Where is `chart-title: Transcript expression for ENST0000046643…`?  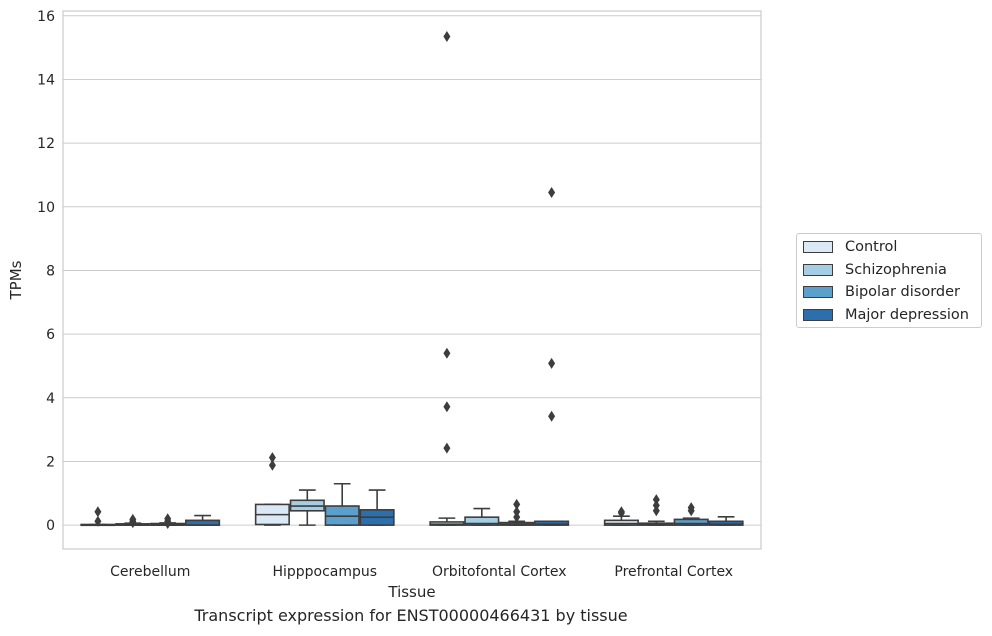
chart-title: Transcript expression for ENST0000046643… is located at coordinates (411, 615).